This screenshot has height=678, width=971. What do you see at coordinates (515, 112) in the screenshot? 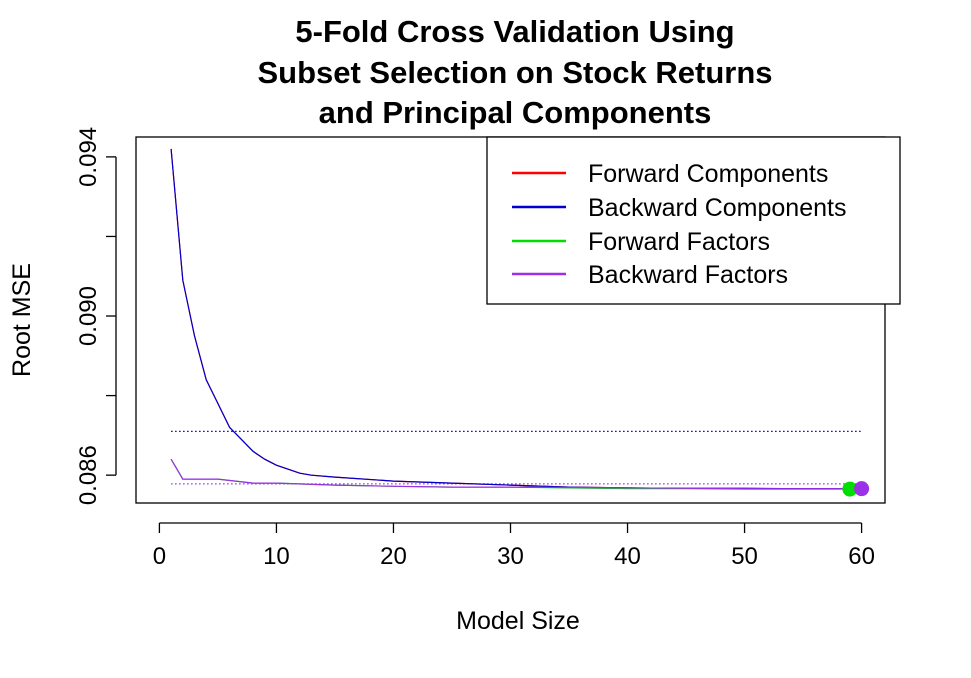
I see `chart-title-line: and Principal Components` at bounding box center [515, 112].